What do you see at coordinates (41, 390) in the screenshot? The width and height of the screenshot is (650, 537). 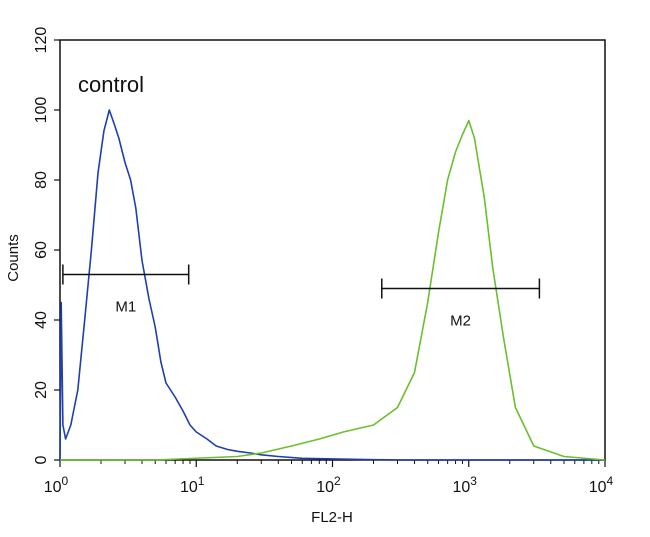 I see `y-tick-label: 20` at bounding box center [41, 390].